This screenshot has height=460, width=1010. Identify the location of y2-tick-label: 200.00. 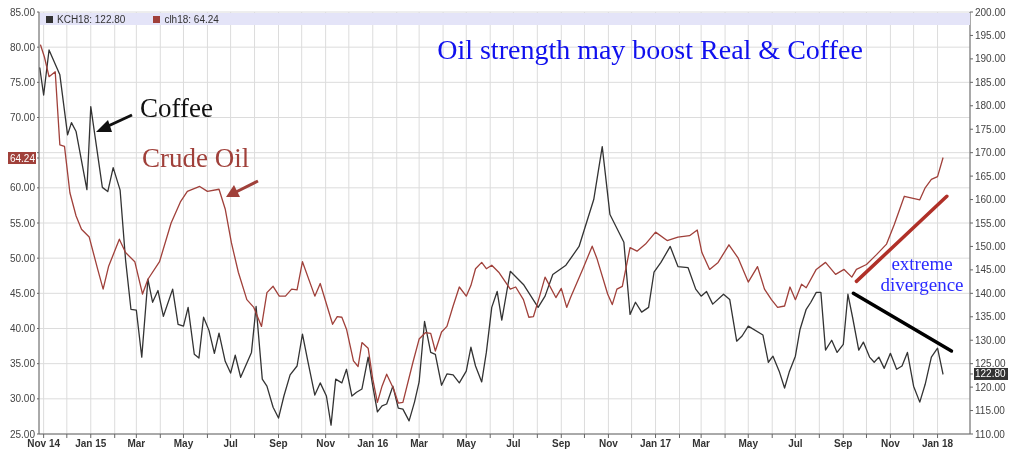
(991, 12).